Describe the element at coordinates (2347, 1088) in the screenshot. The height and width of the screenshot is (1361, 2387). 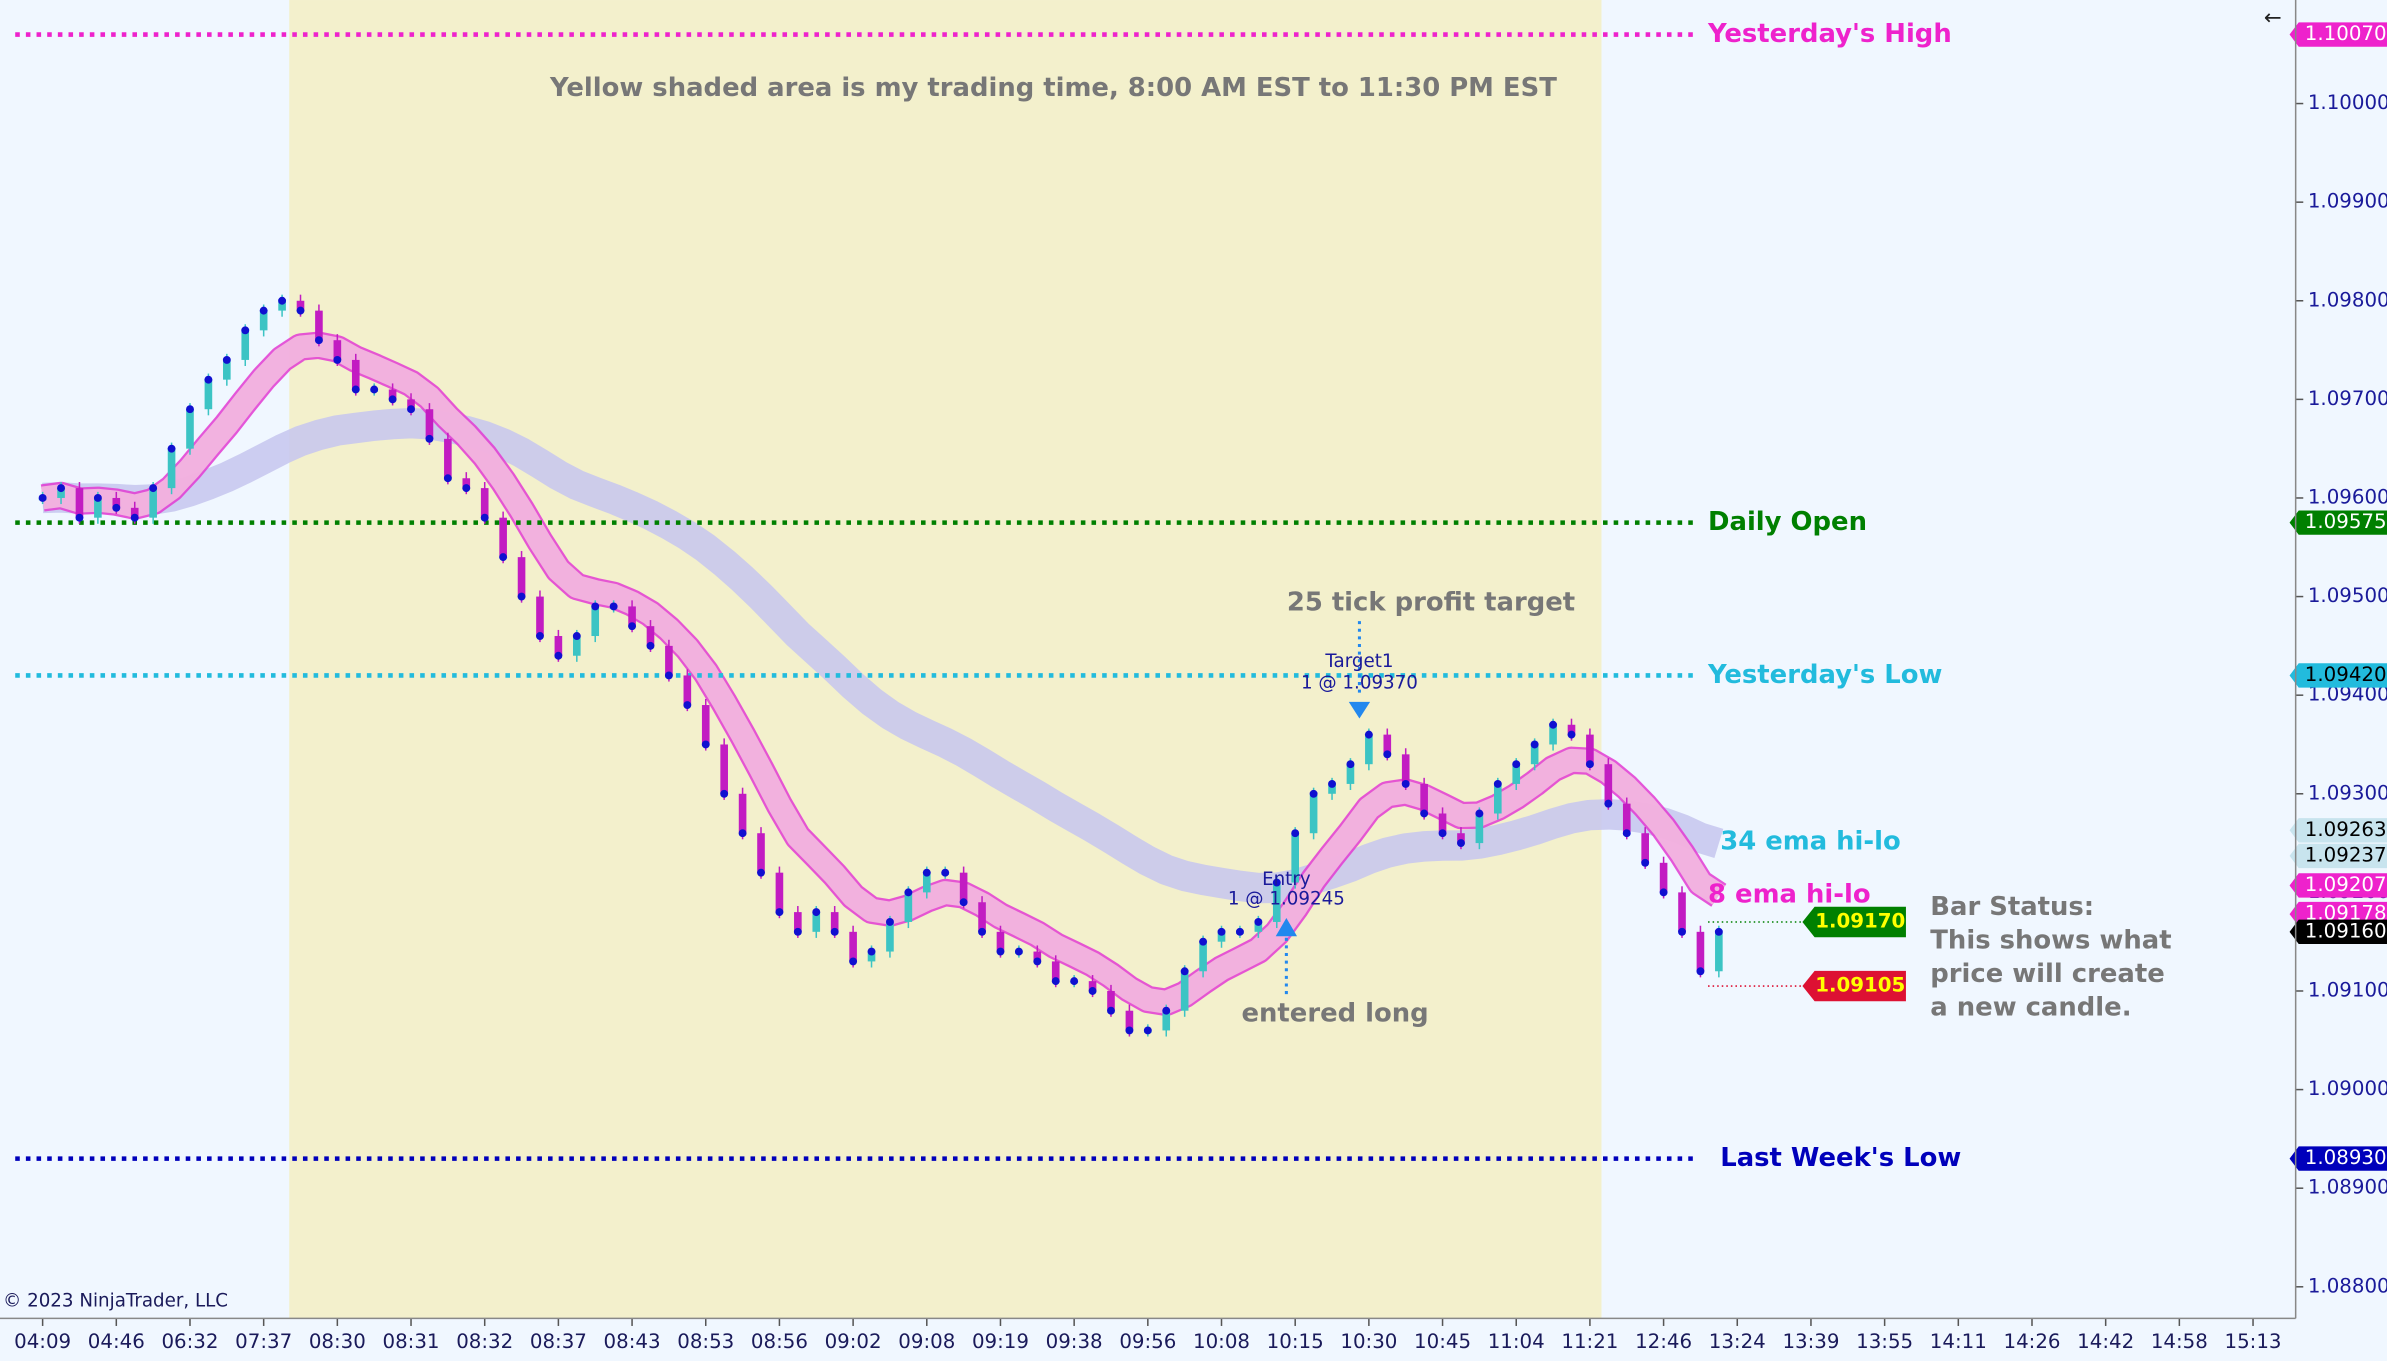
I see `y-tick-label: 1.09000` at that location.